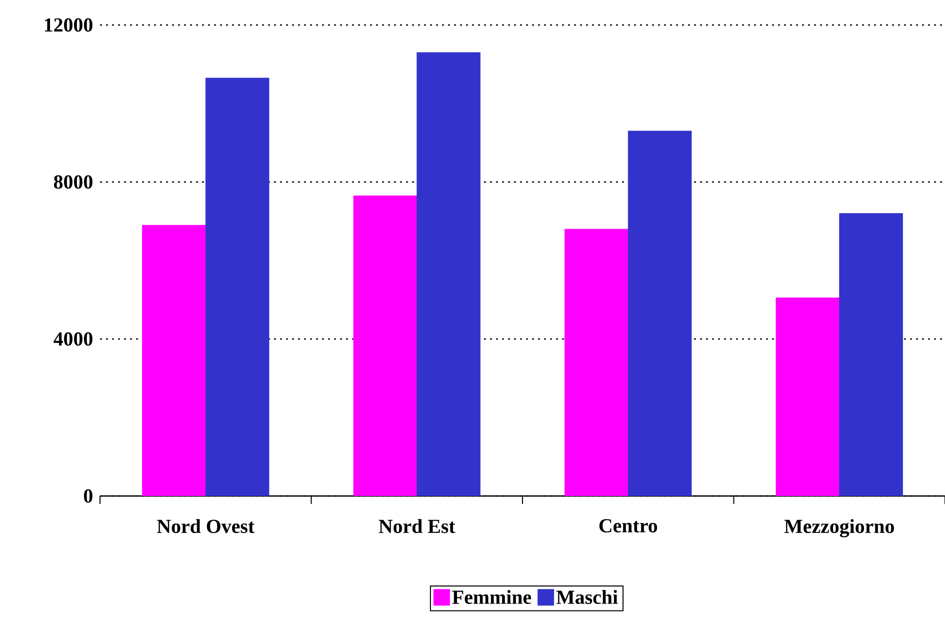 This screenshot has width=945, height=621. Describe the element at coordinates (839, 528) in the screenshot. I see `x-tick-label: Mezzogiorno` at that location.